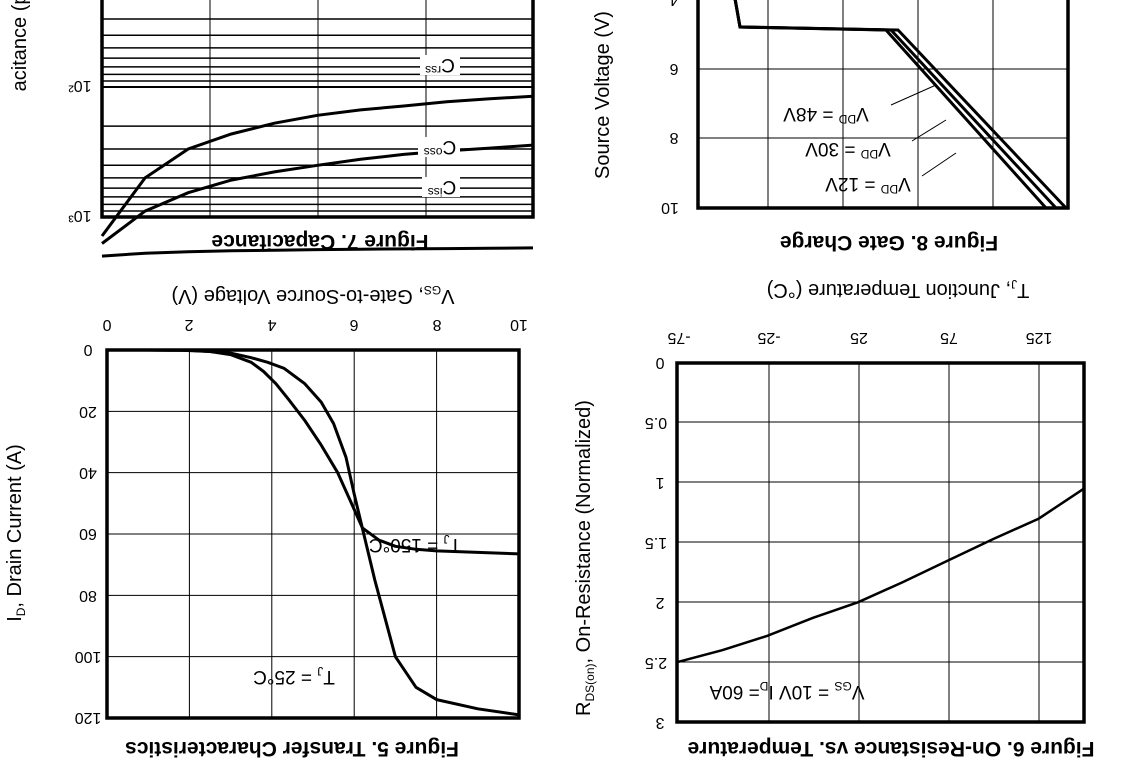 This screenshot has height=775, width=1126. I want to click on transfer-y-tick-20: 20, so click(88, 411).